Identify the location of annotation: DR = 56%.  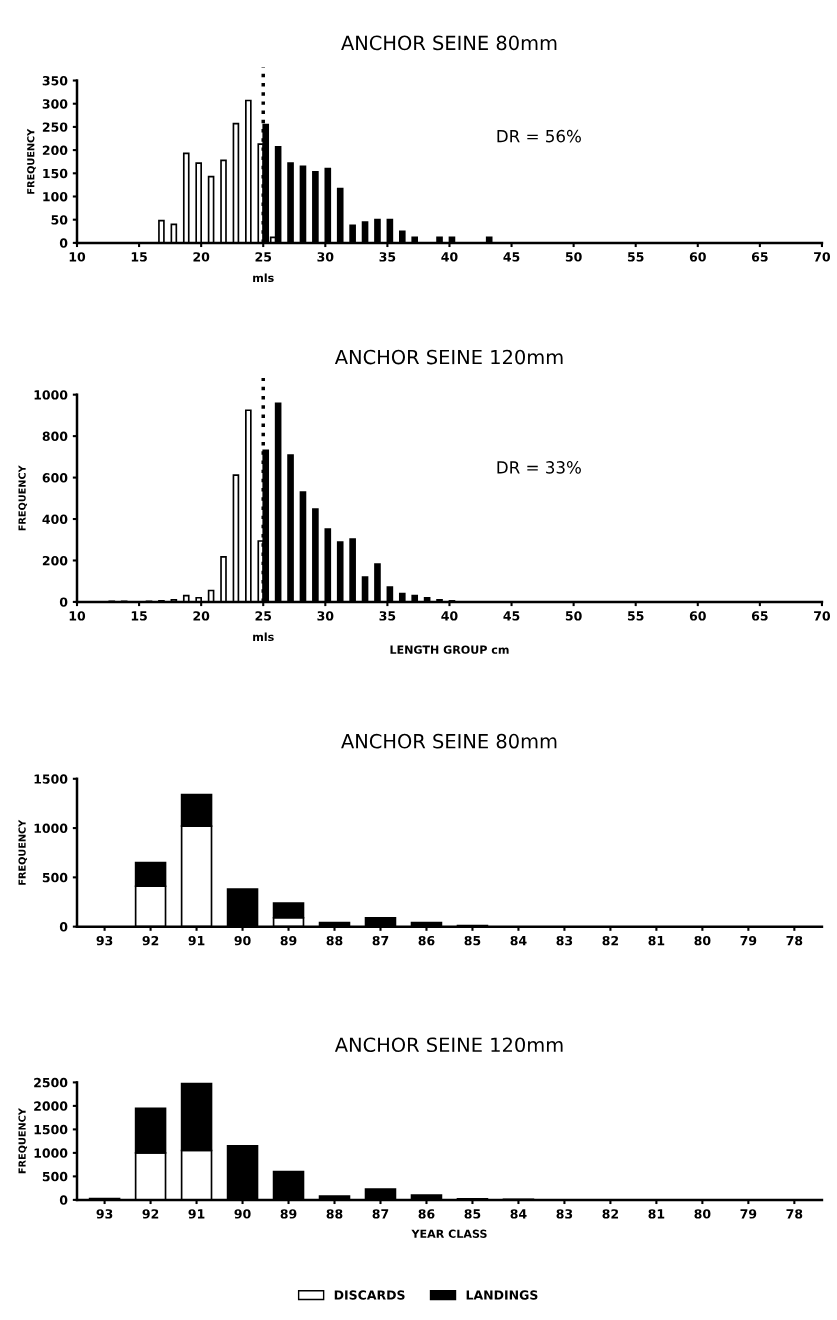
(539, 136).